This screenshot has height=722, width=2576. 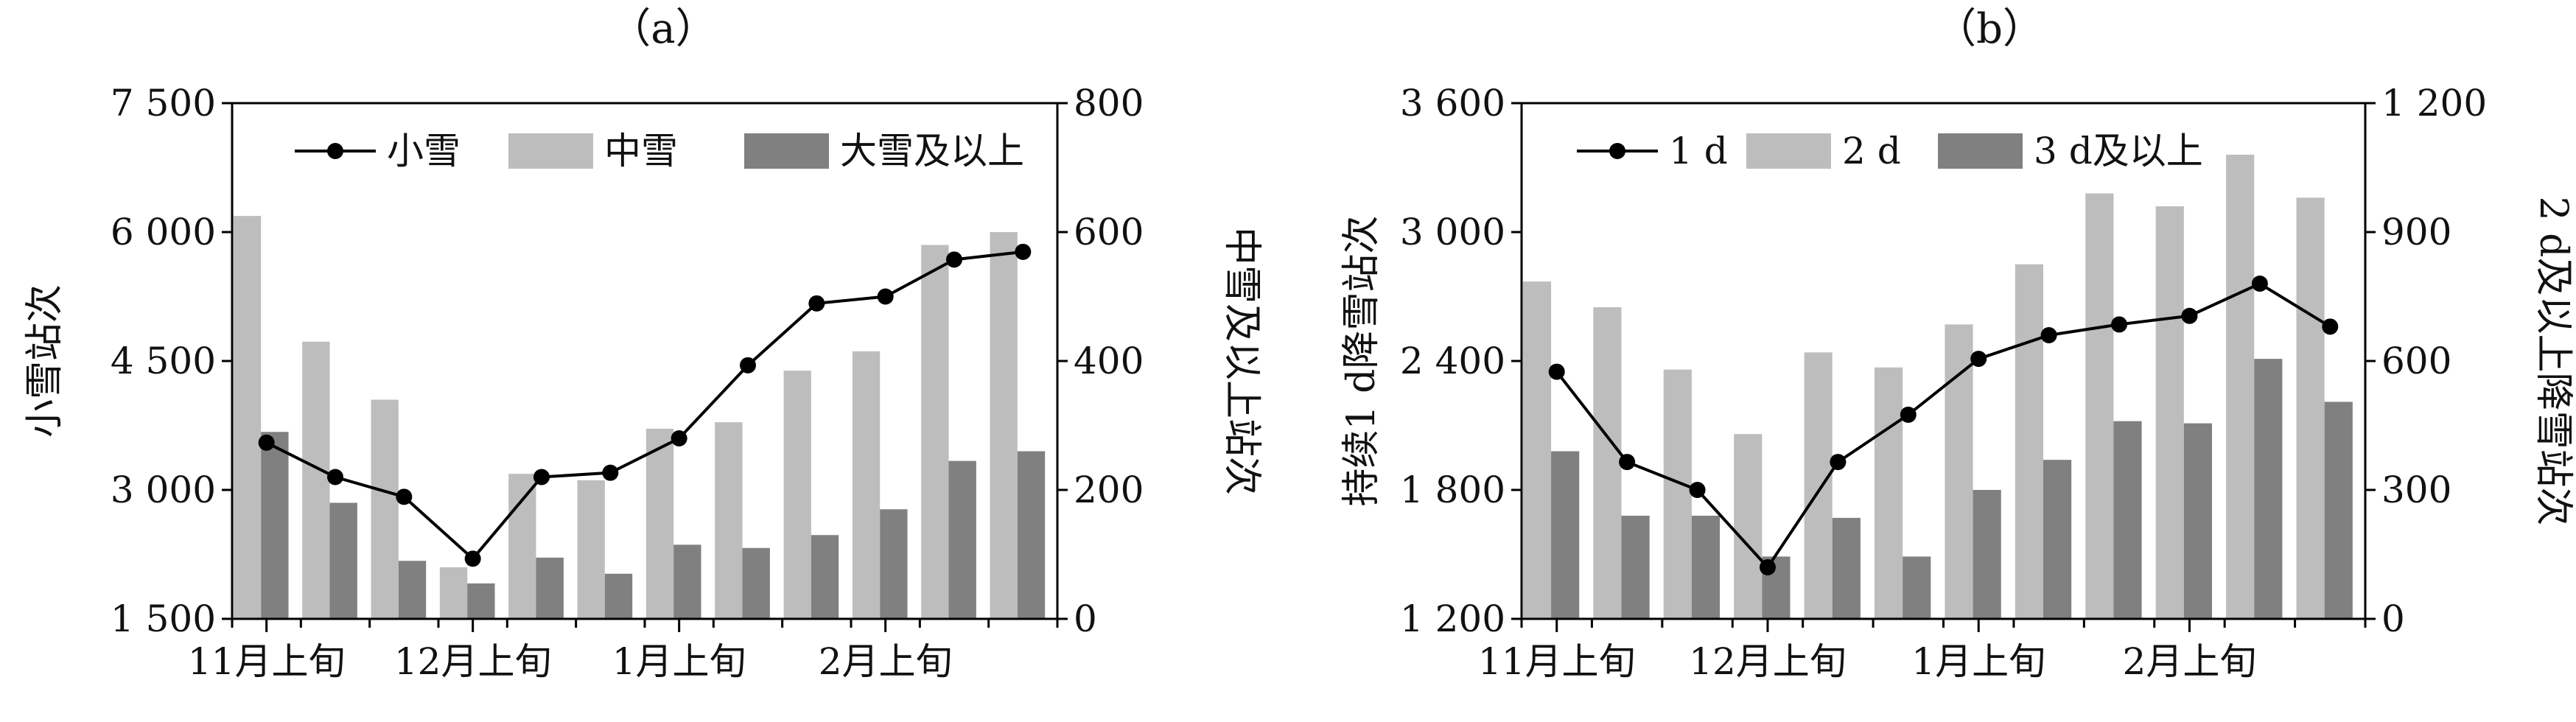 What do you see at coordinates (1452, 490) in the screenshot?
I see `y-left-tick-label: 1 800` at bounding box center [1452, 490].